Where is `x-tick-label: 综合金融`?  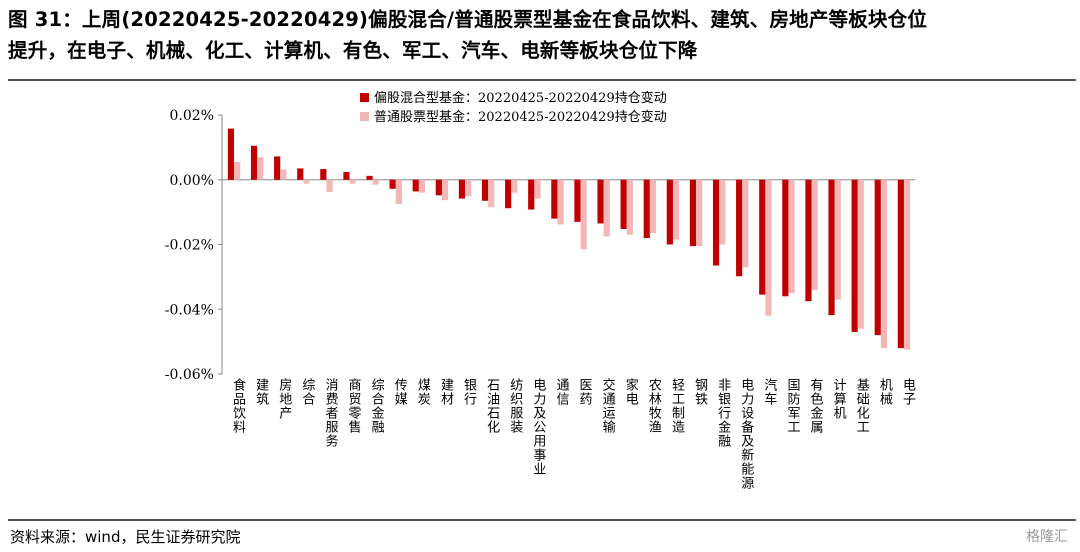
x-tick-label: 综合金融 is located at coordinates (377, 406).